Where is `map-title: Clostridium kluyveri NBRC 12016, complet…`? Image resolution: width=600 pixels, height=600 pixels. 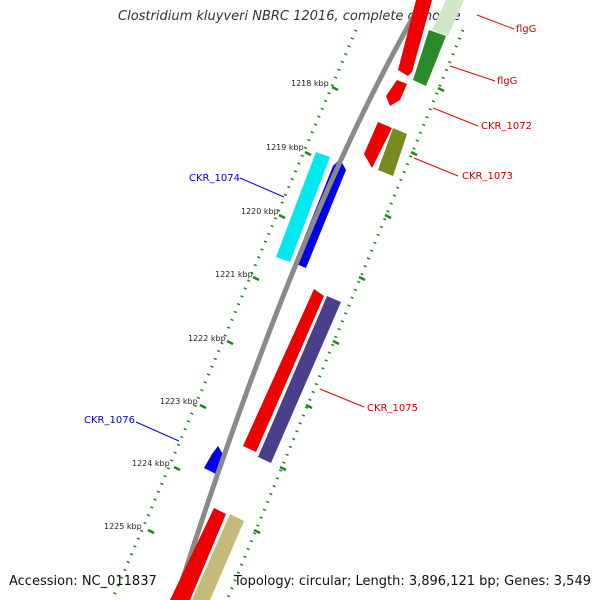
map-title: Clostridium kluyveri NBRC 12016, complet… is located at coordinates (289, 16).